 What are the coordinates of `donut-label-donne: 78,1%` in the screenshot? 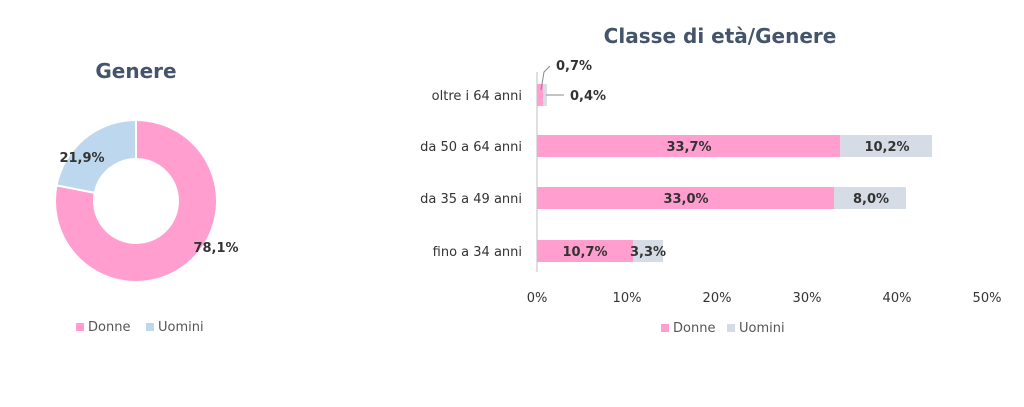 It's located at (215, 248).